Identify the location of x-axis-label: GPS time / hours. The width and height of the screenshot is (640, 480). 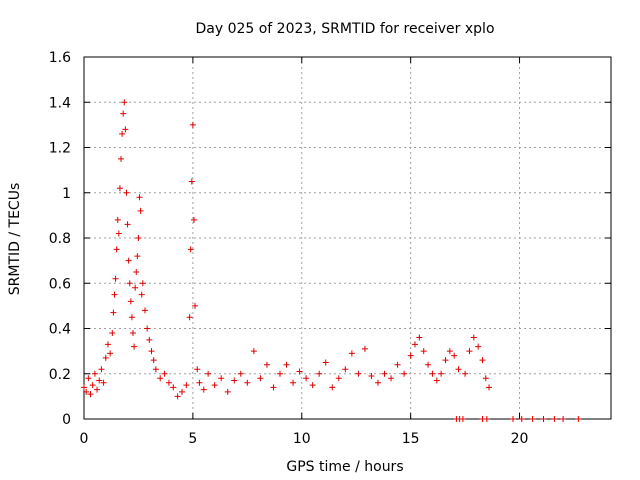
(344, 467).